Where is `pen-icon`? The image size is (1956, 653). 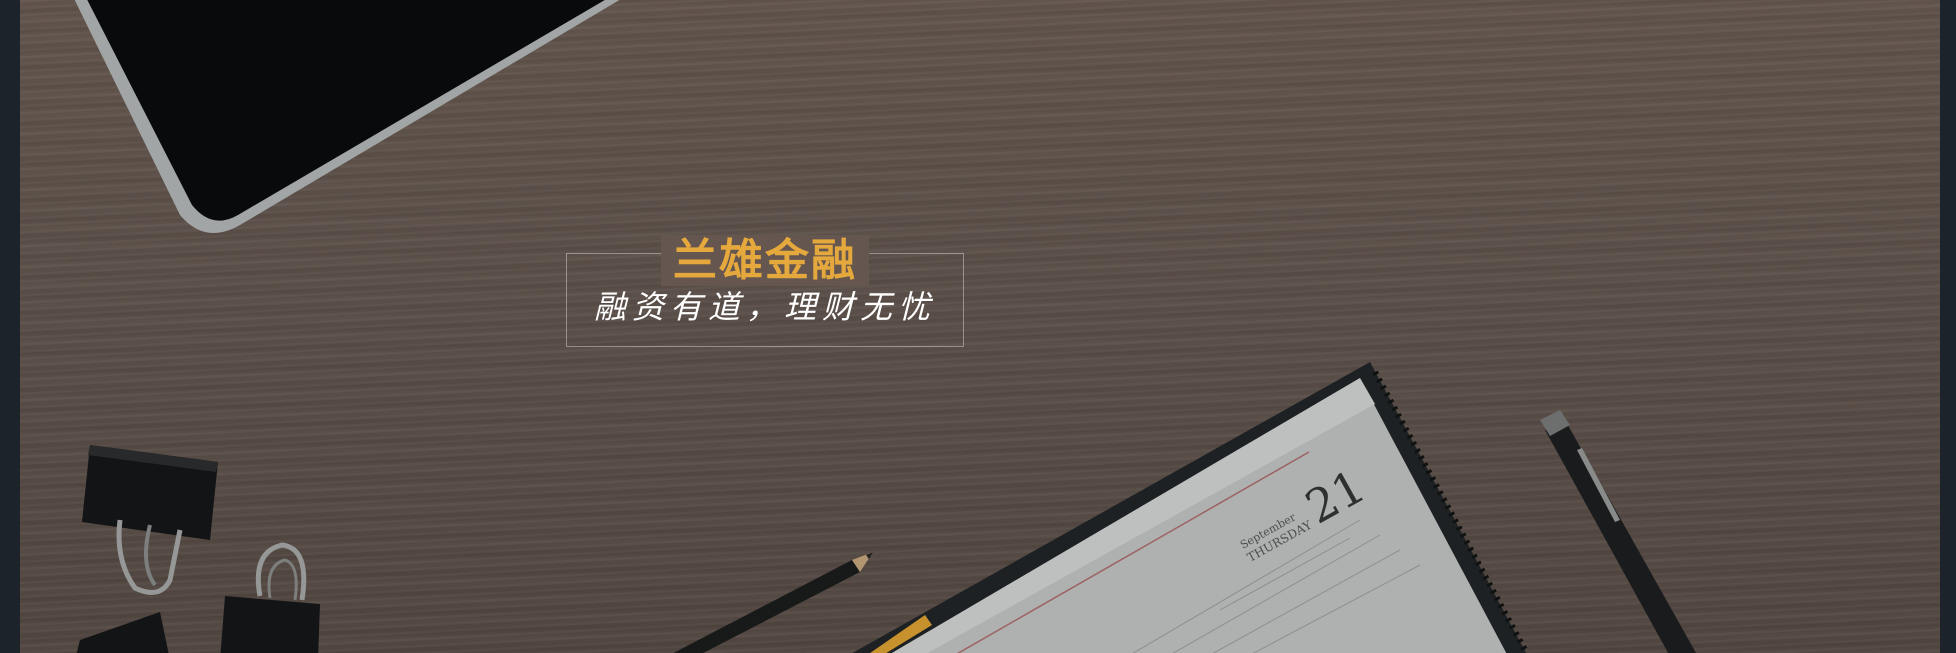
pen-icon is located at coordinates (1618, 531).